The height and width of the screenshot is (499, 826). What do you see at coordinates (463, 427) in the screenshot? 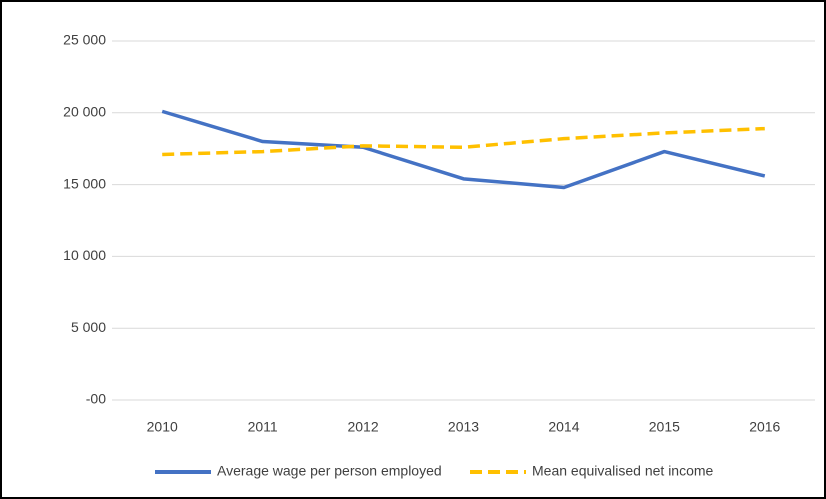
I see `x-tick-label: 2013` at bounding box center [463, 427].